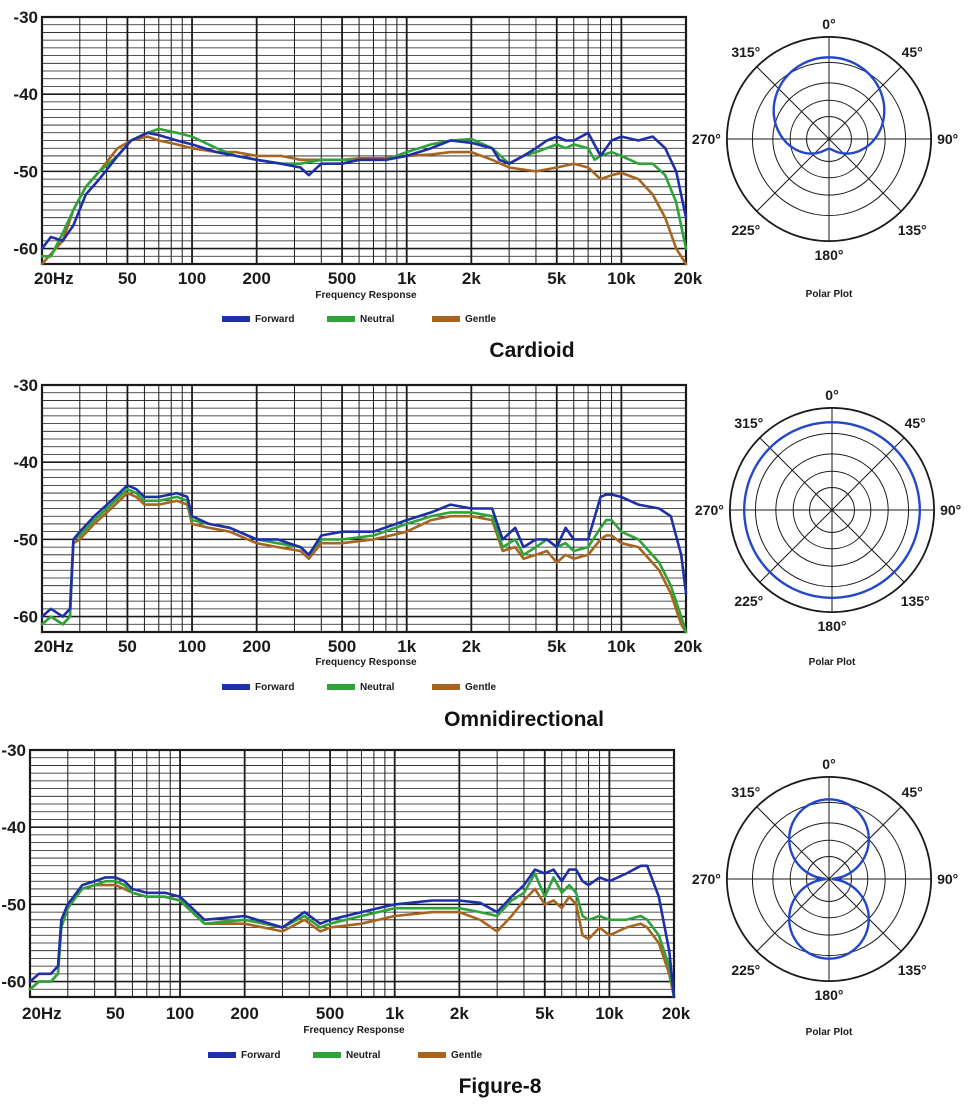 Image resolution: width=978 pixels, height=1106 pixels. What do you see at coordinates (524, 719) in the screenshot?
I see `pattern-title: Omnidirectional` at bounding box center [524, 719].